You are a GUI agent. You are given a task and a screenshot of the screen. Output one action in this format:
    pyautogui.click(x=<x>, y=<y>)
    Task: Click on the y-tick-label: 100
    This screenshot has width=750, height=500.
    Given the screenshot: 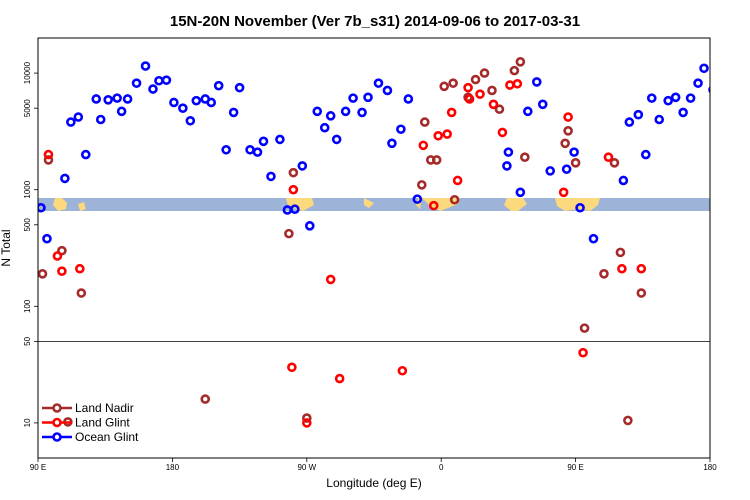 What is the action you would take?
    pyautogui.click(x=27, y=306)
    